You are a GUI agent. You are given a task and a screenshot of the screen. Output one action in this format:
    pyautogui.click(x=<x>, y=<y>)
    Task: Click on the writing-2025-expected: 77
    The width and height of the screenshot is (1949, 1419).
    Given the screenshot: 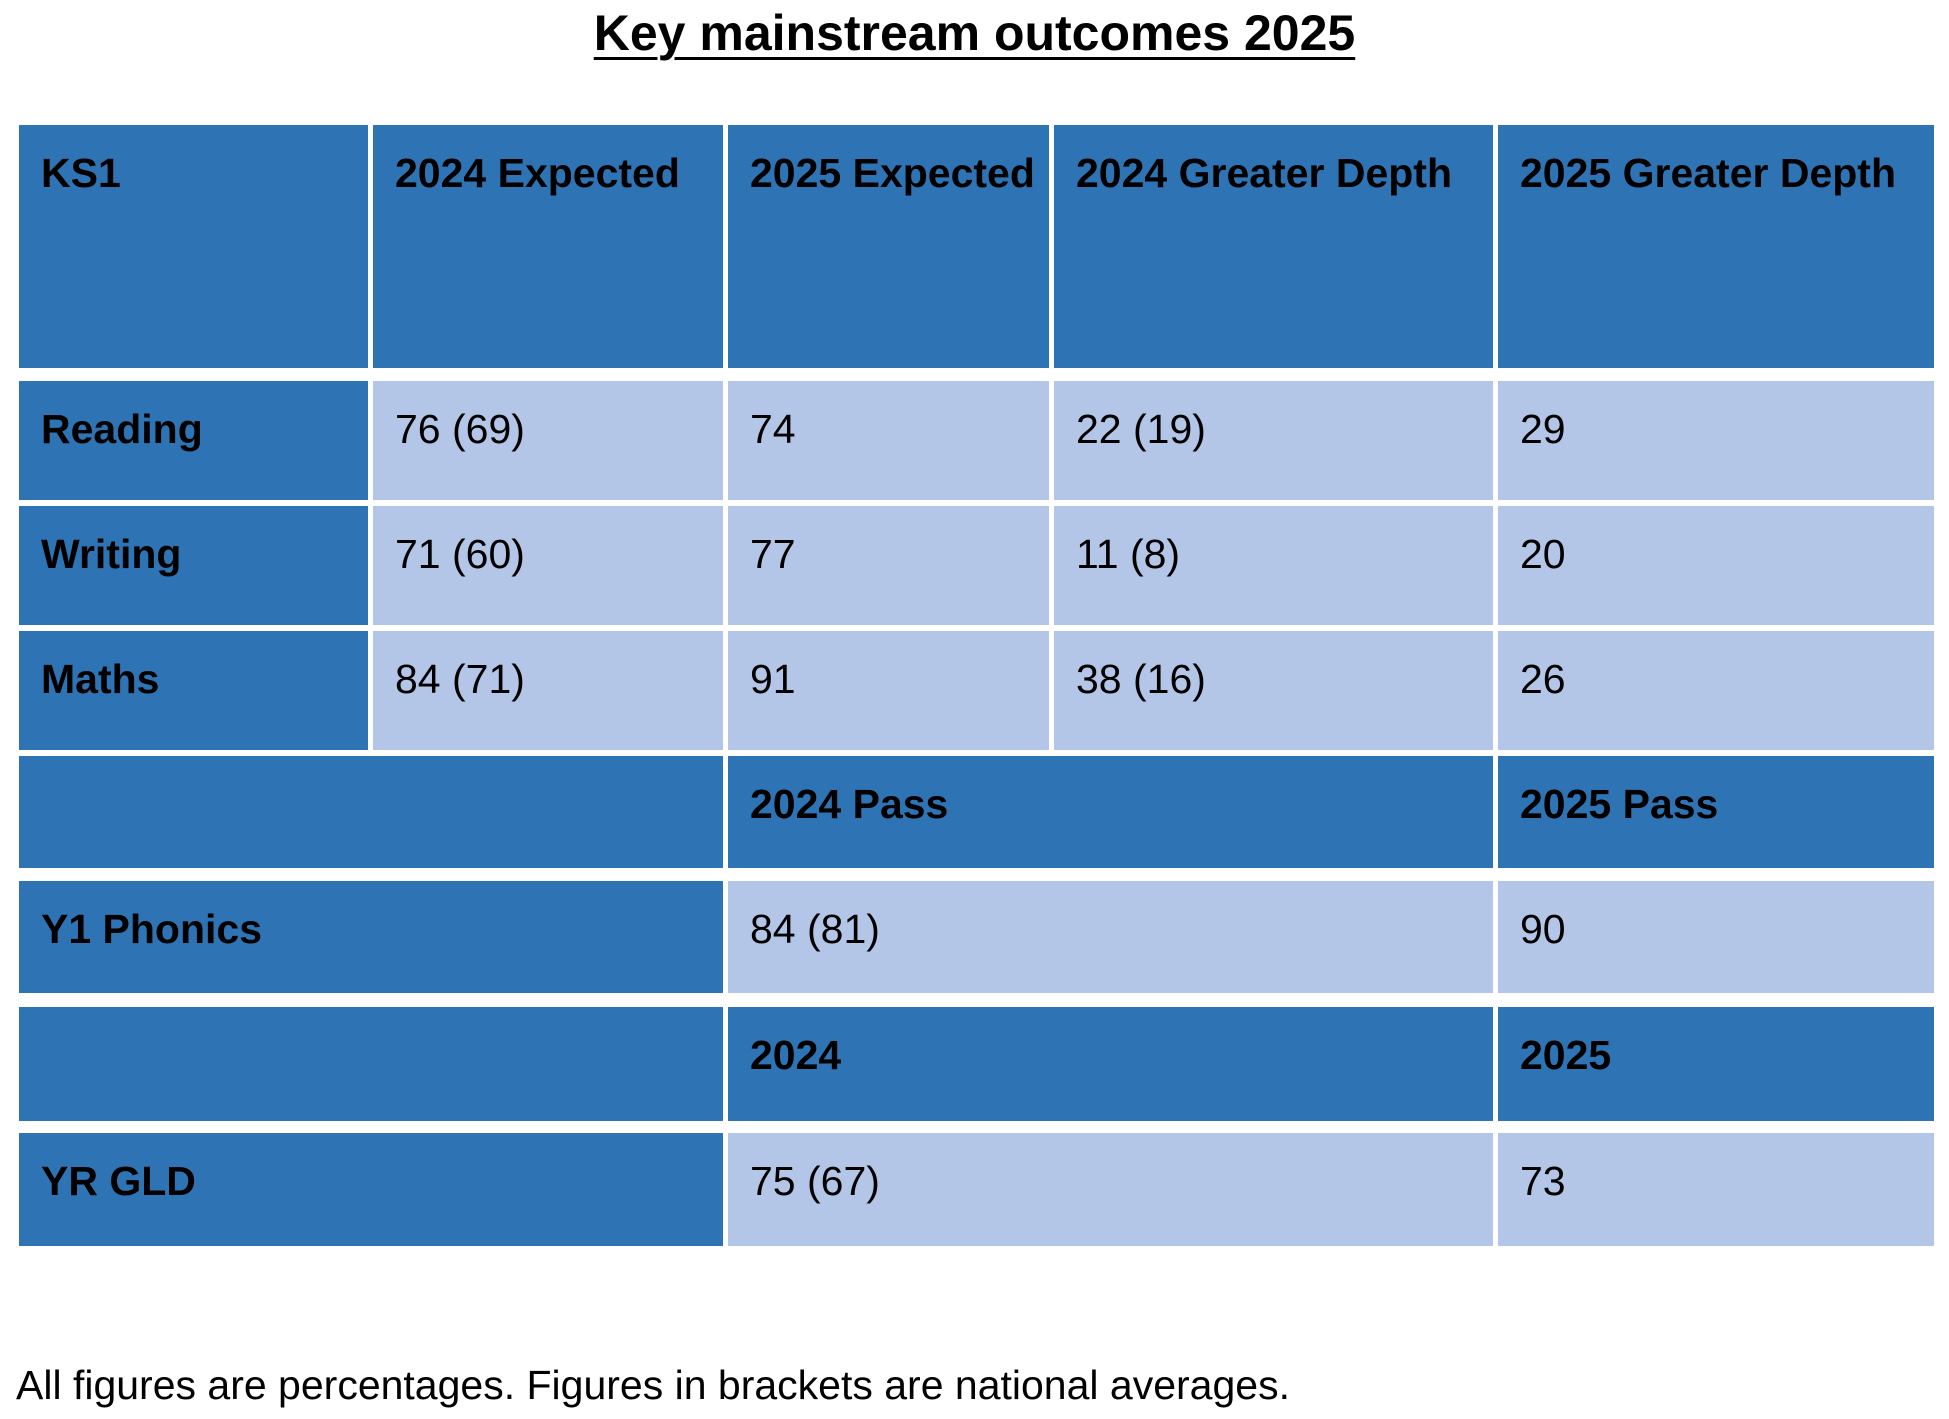 What is the action you would take?
    pyautogui.click(x=888, y=565)
    